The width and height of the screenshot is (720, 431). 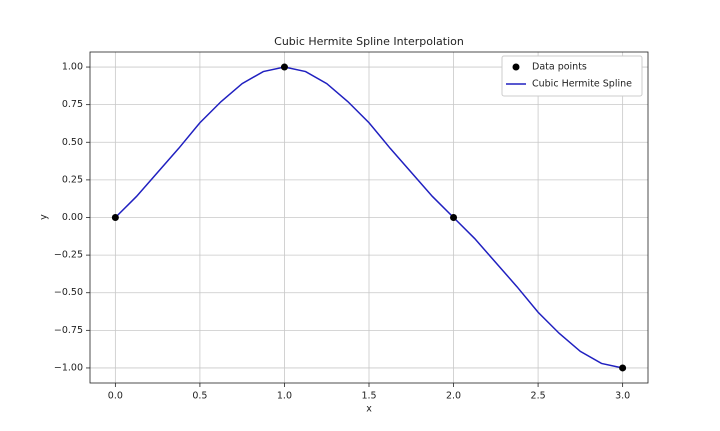 What do you see at coordinates (72, 142) in the screenshot?
I see `y-tick-label: 0.50` at bounding box center [72, 142].